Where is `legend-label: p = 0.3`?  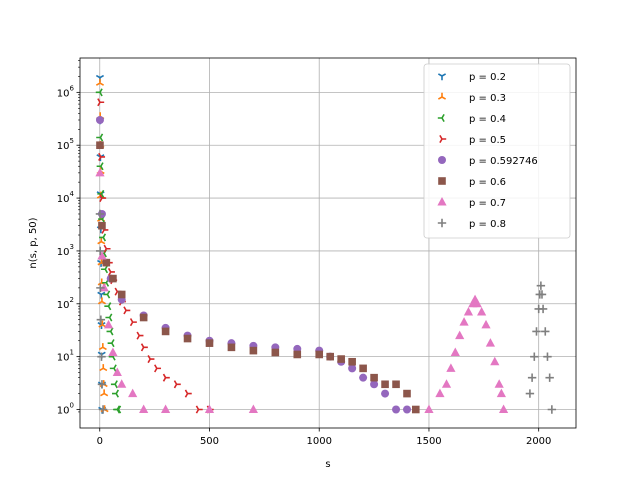 legend-label: p = 0.3 is located at coordinates (487, 98).